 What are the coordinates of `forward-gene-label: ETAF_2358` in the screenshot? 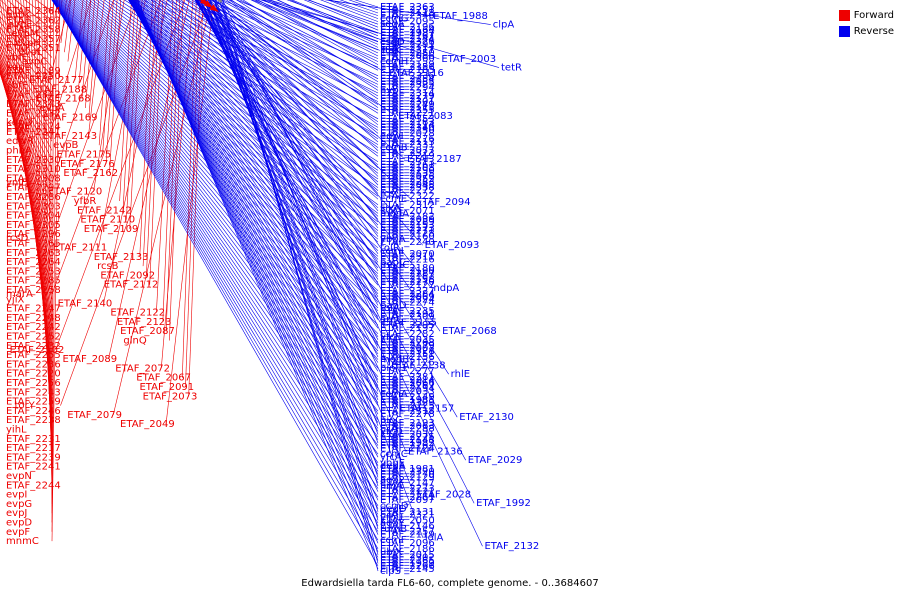 It's located at (33, 30).